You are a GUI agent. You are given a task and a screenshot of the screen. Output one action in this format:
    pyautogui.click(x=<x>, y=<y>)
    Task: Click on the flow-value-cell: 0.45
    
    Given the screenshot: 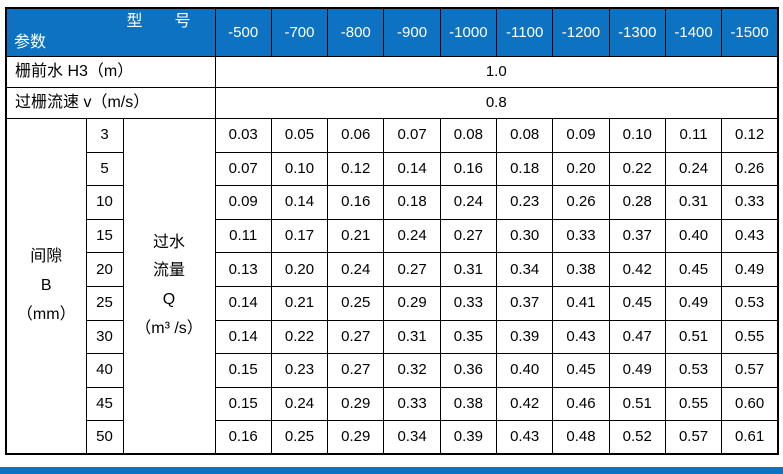 What is the action you would take?
    pyautogui.click(x=693, y=269)
    